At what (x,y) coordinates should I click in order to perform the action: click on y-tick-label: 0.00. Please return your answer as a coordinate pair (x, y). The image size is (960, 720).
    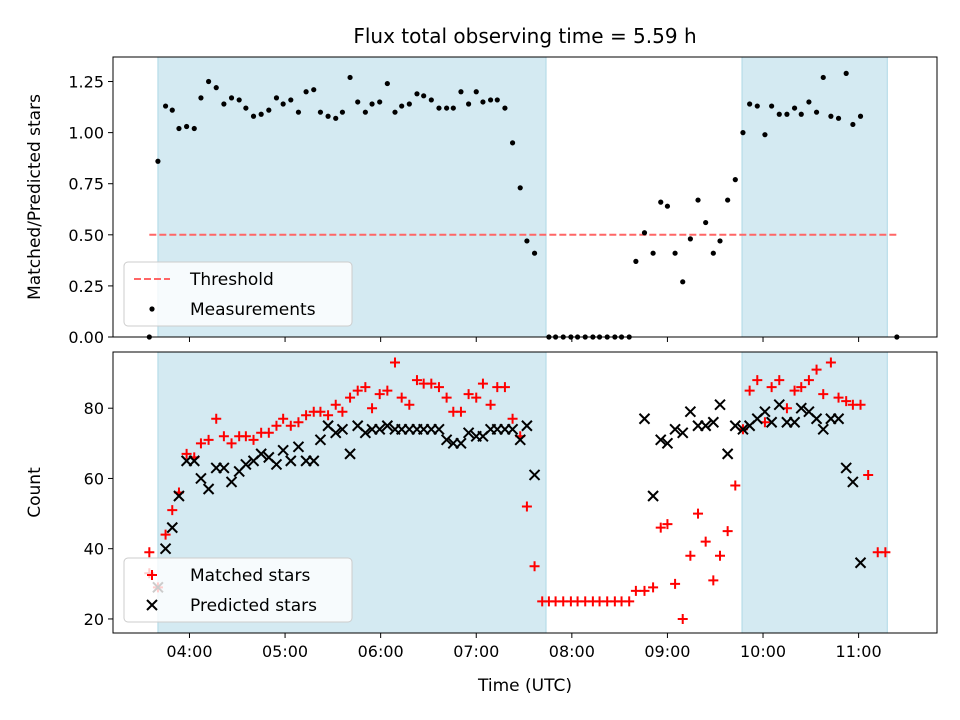
    Looking at the image, I should click on (86, 337).